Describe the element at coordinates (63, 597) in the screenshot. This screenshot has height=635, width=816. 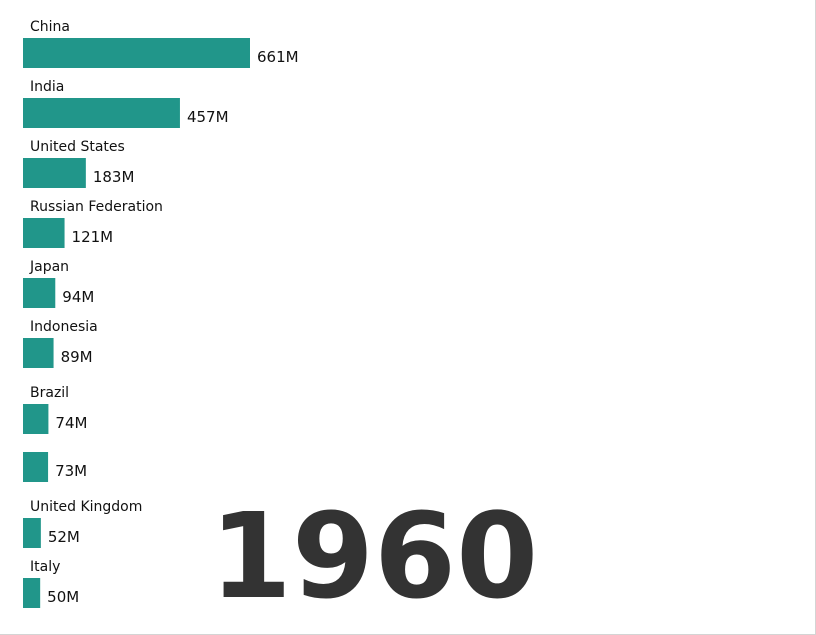
I see `value-label: 50M` at that location.